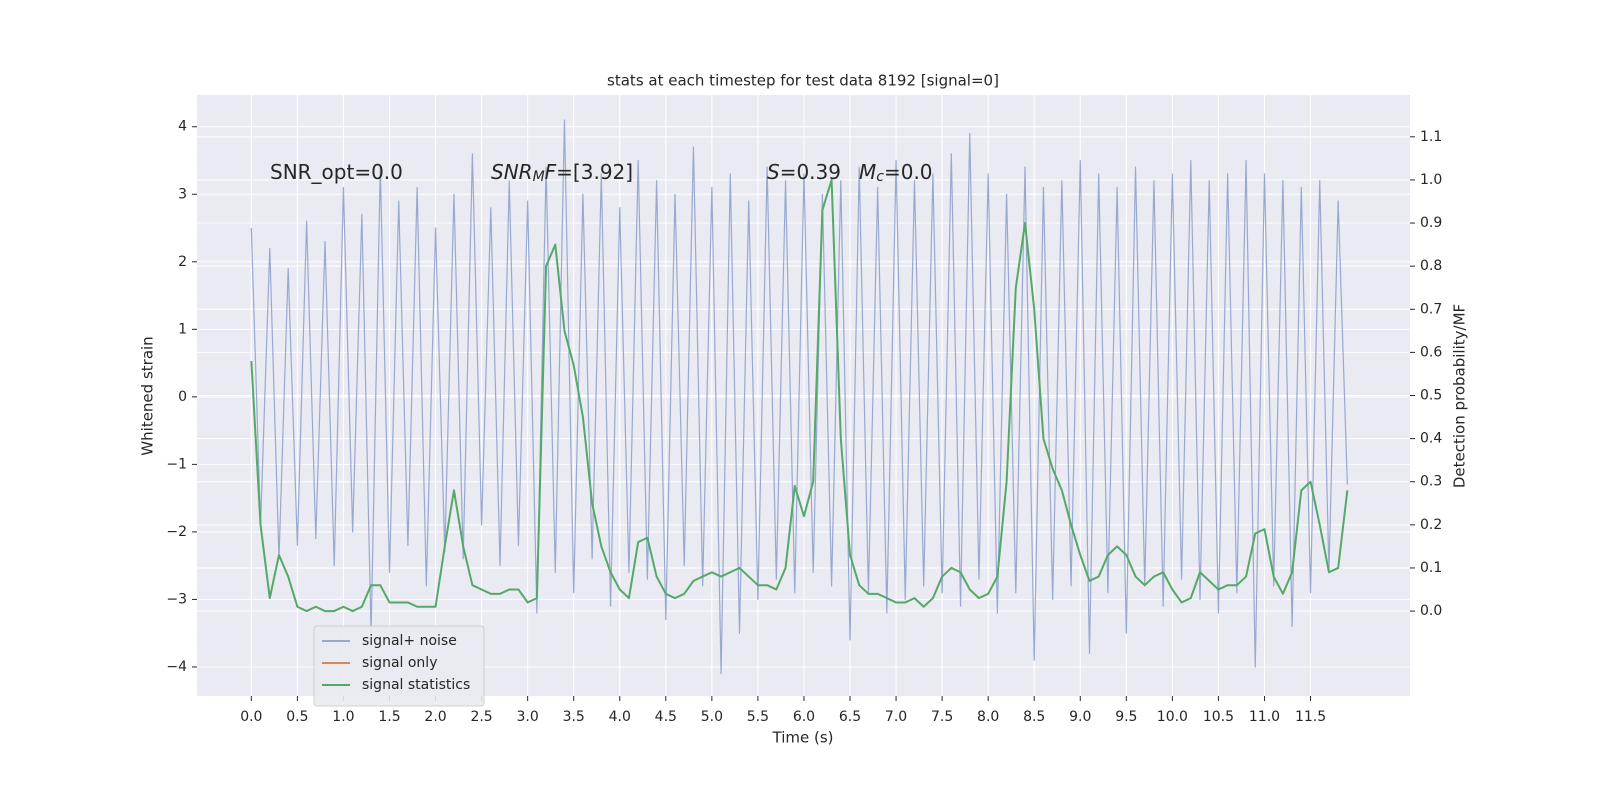 The height and width of the screenshot is (800, 1600). Describe the element at coordinates (594, 172) in the screenshot. I see `annotation-part: =[3.92]` at that location.